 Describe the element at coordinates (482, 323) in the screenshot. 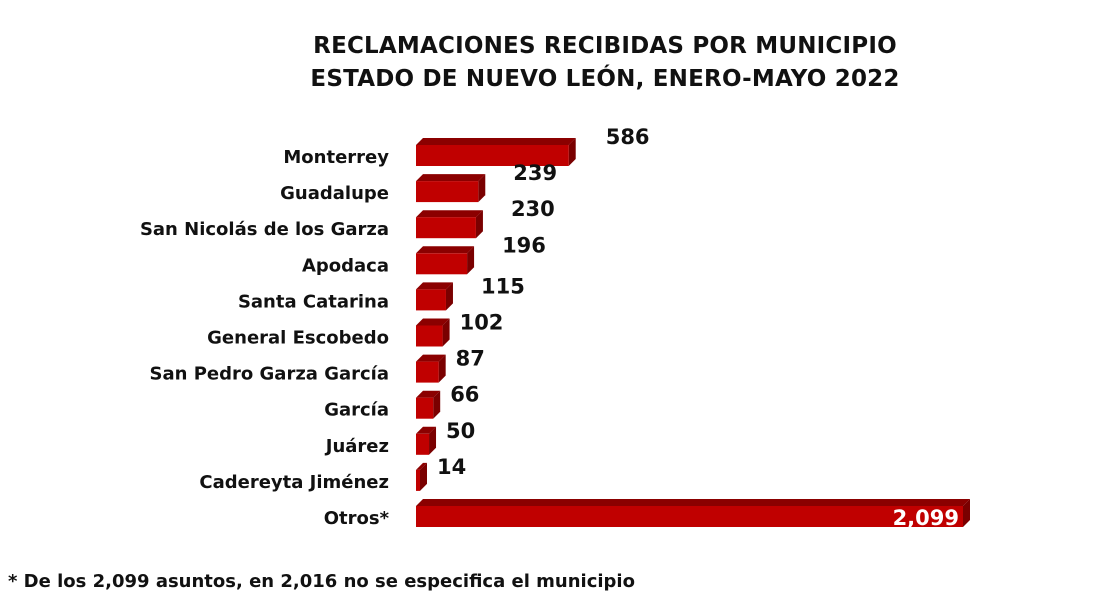

I see `data-label: 102` at that location.